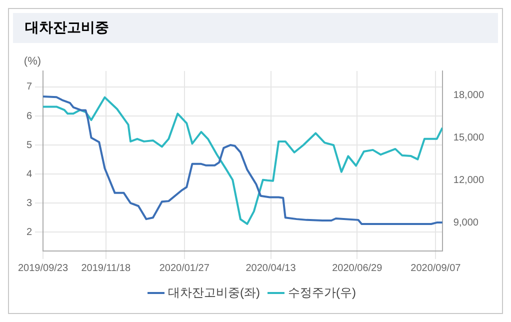 This screenshot has width=511, height=322. Describe the element at coordinates (29, 232) in the screenshot. I see `y-tick-label: 2` at that location.